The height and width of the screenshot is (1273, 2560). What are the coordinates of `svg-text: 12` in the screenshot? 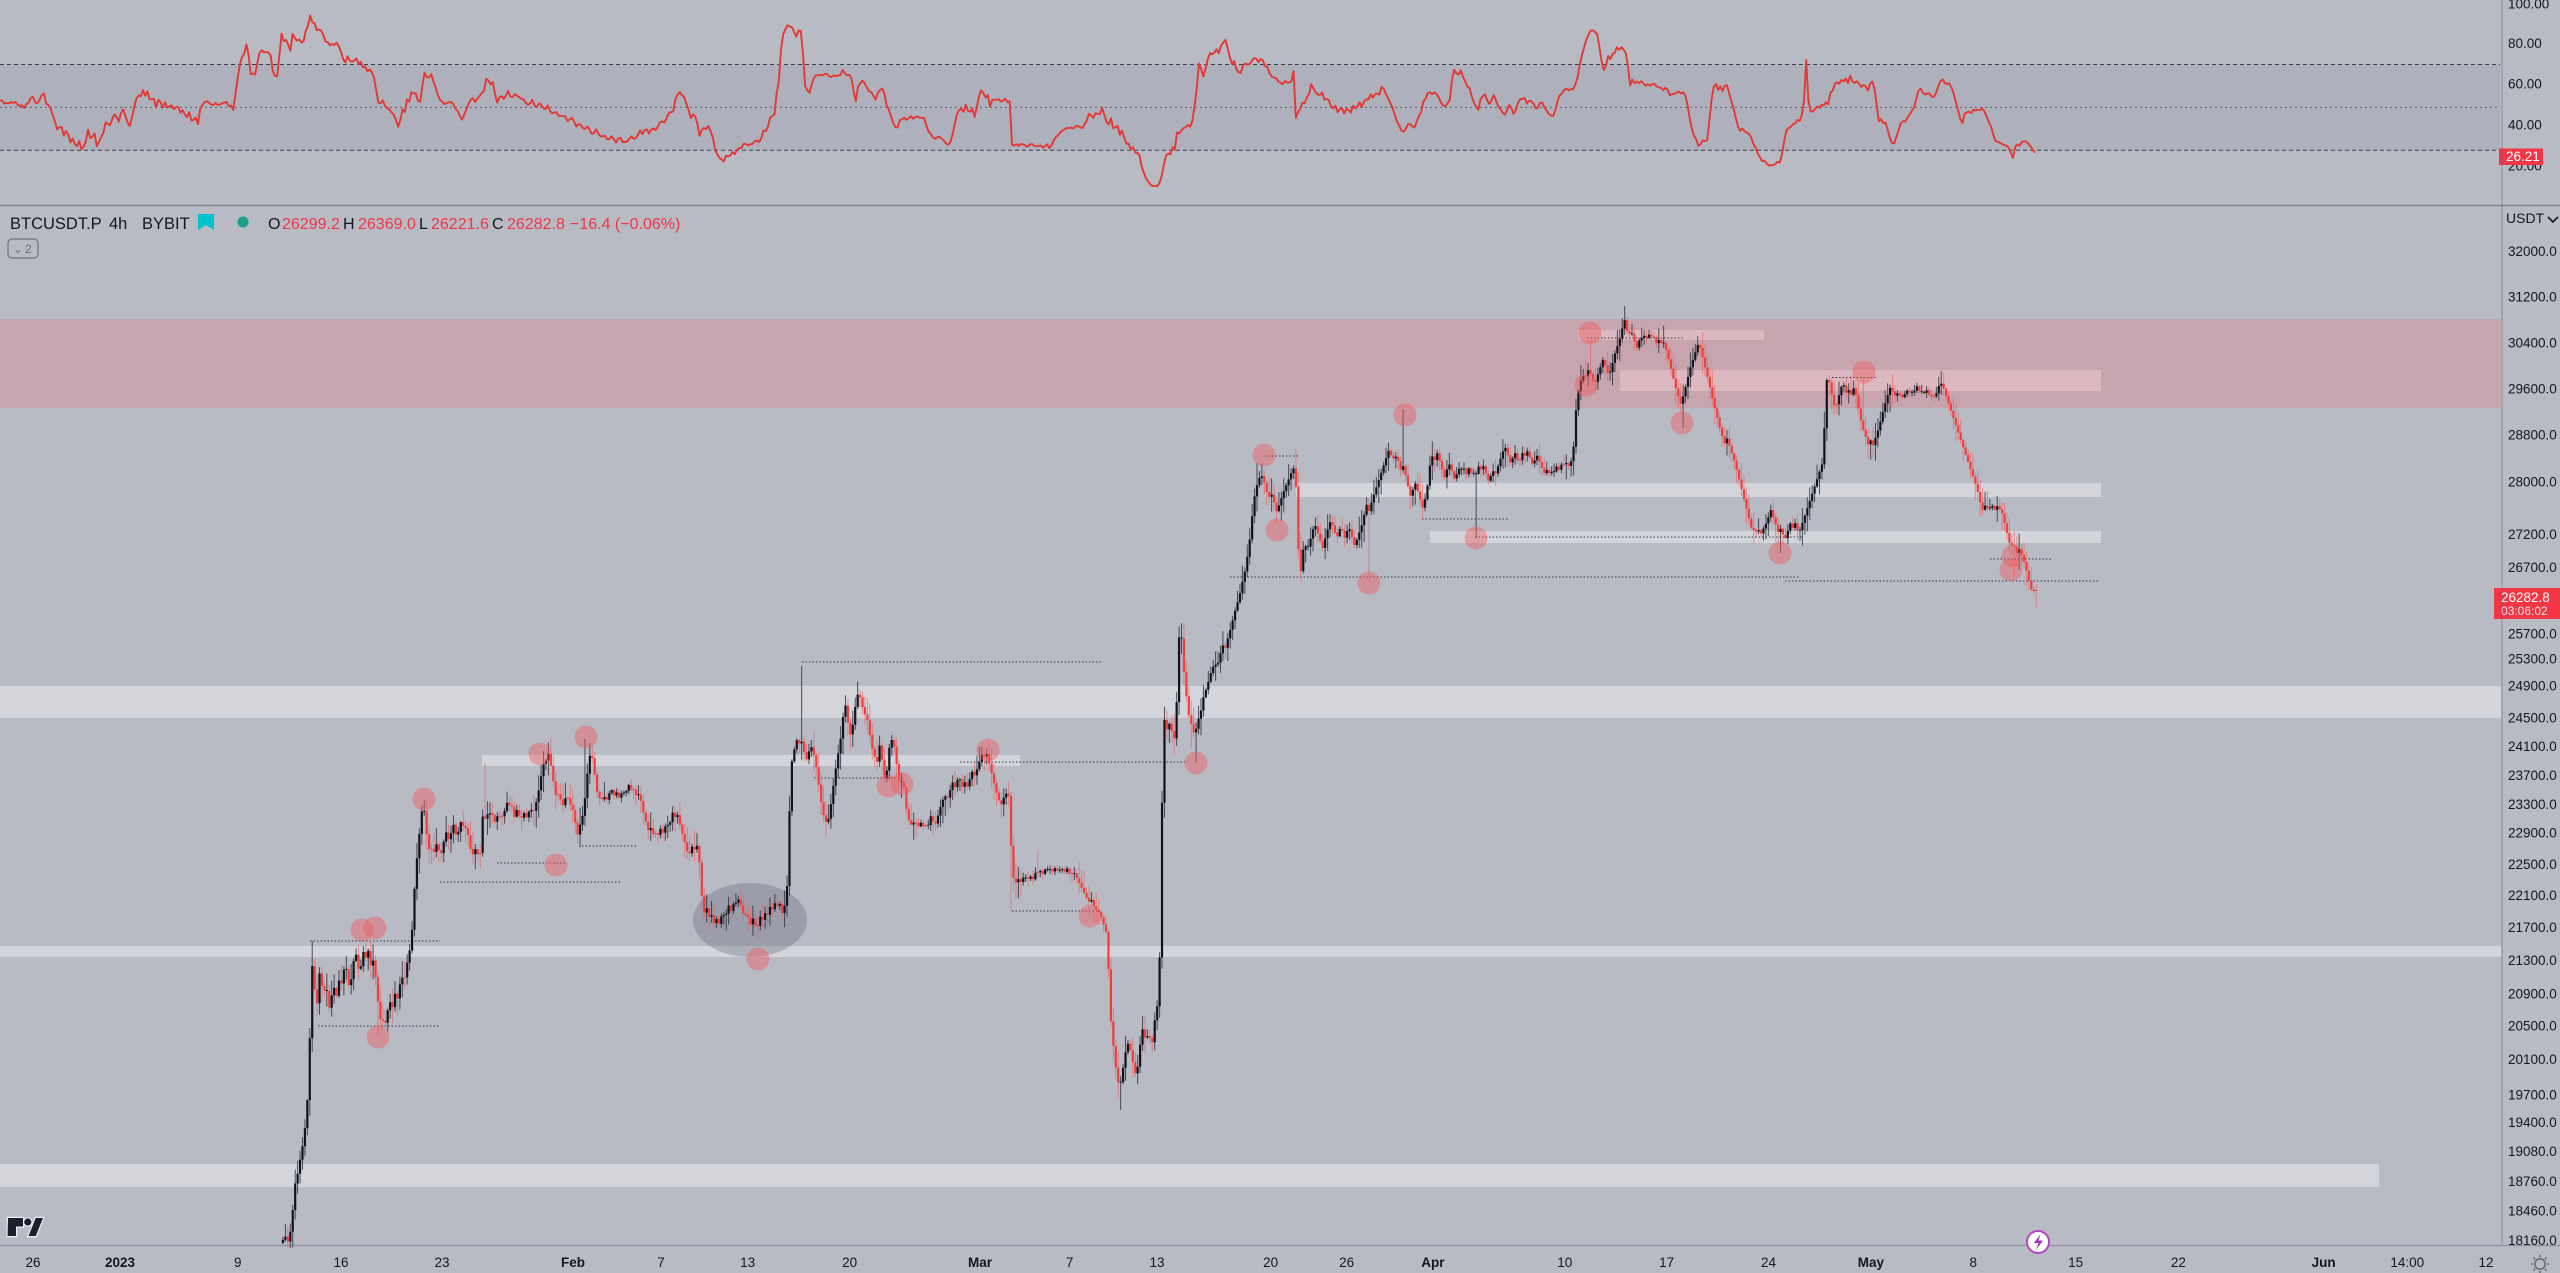 It's located at (2485, 1262).